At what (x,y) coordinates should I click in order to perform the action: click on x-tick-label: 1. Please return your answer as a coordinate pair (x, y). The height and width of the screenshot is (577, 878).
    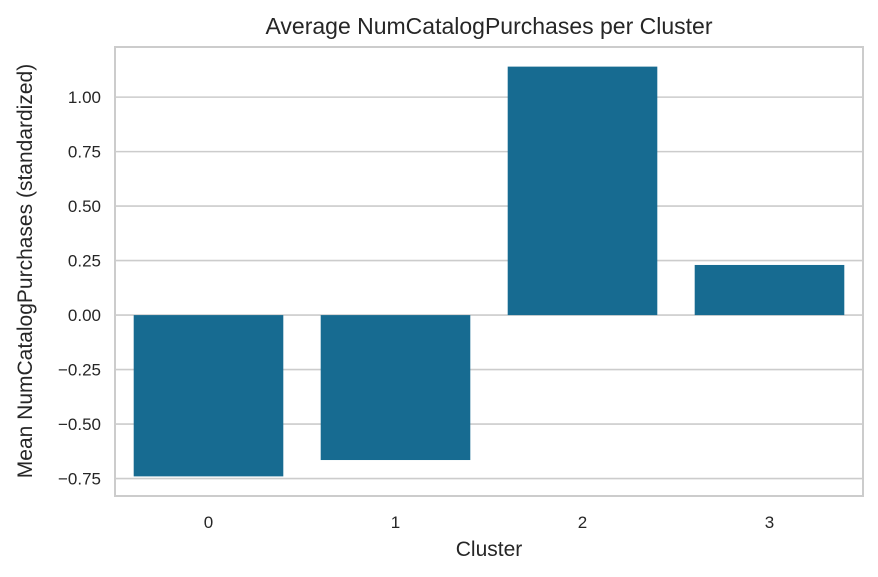
    Looking at the image, I should click on (395, 522).